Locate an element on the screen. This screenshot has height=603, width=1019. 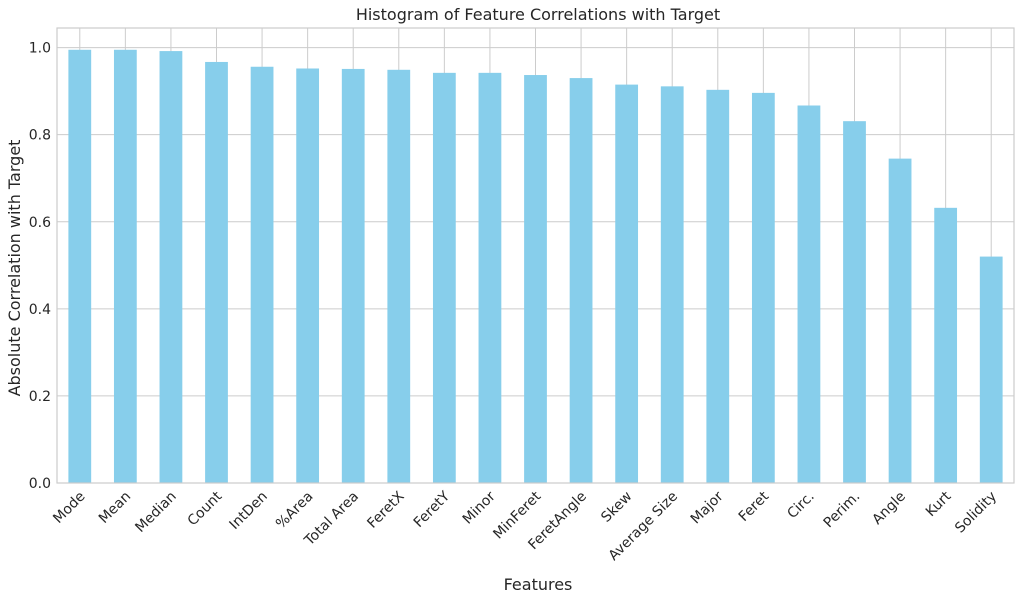
y-ticks: 0.0 0.2 0.4 0.6 0.8 1.0 is located at coordinates (40, 266).